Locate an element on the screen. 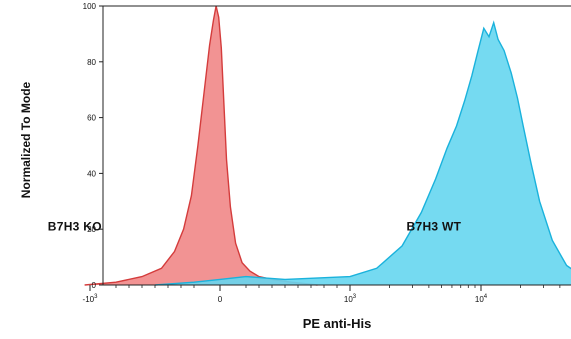 This screenshot has width=571, height=339. annotation-b7h3-ko: B7H3 KO is located at coordinates (75, 226).